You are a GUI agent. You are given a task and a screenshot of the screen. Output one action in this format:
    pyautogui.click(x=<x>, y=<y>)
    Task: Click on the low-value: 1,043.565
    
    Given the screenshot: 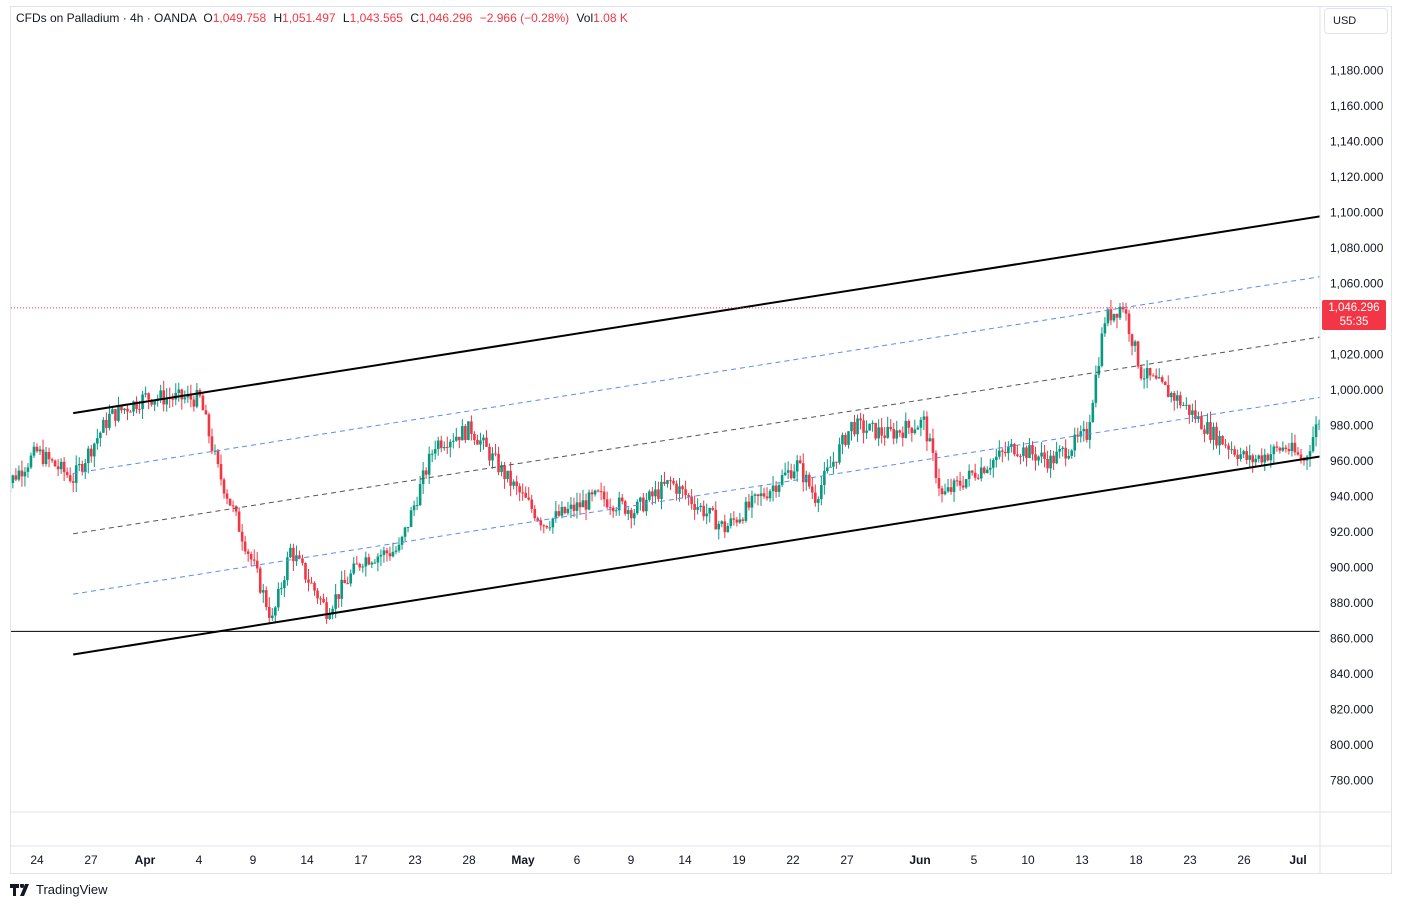 What is the action you would take?
    pyautogui.click(x=376, y=18)
    